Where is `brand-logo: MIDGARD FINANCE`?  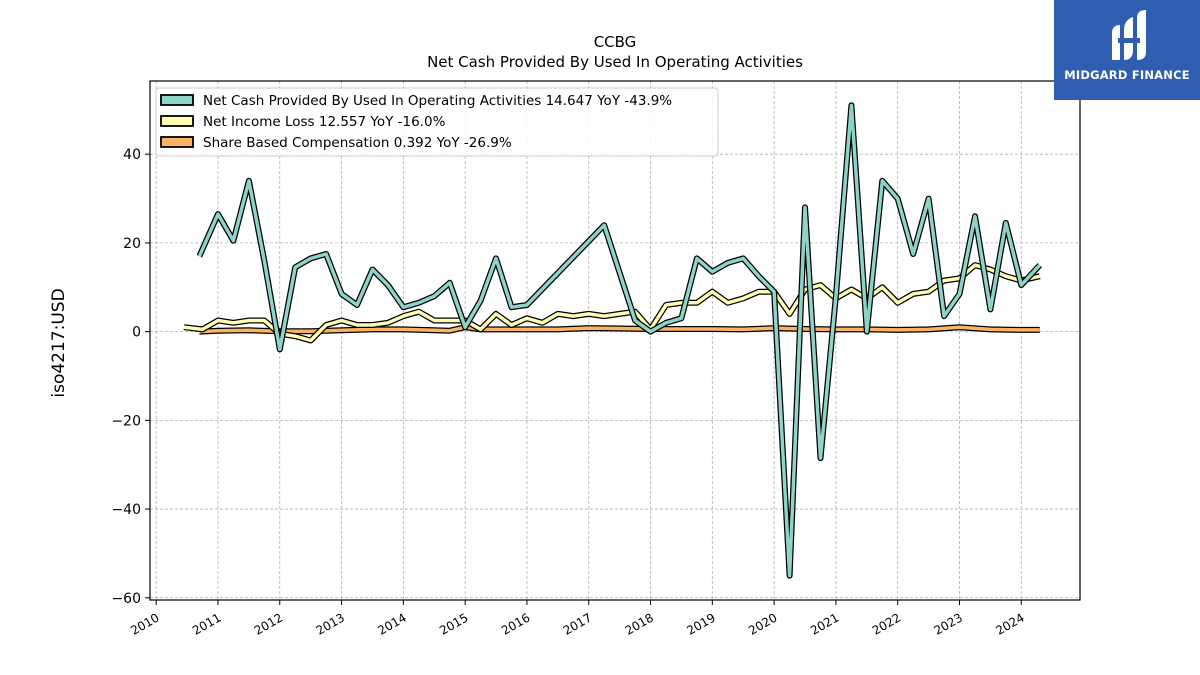 brand-logo: MIDGARD FINANCE is located at coordinates (1127, 50).